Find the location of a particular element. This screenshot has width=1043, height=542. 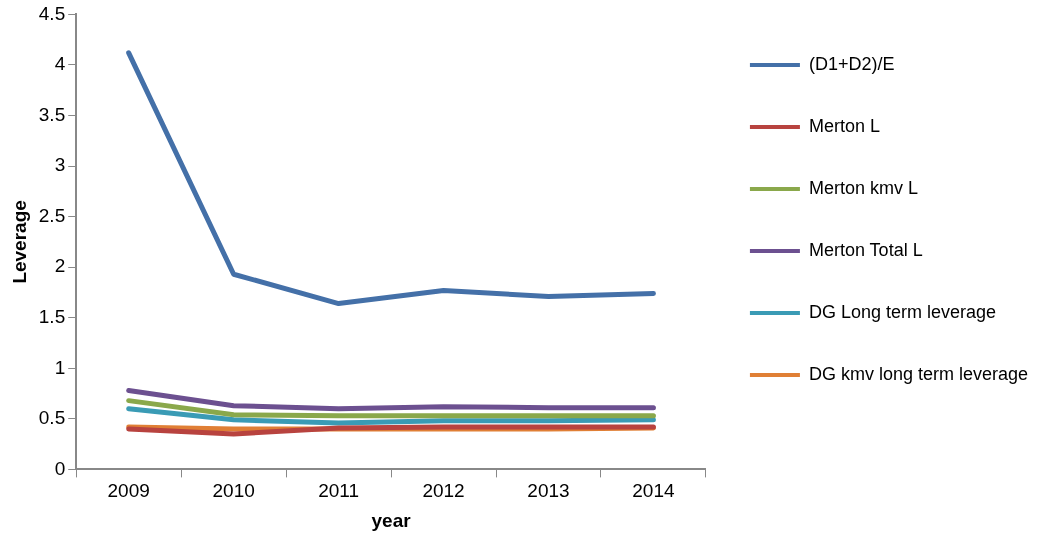

x-tick-label: 2011 is located at coordinates (339, 491).